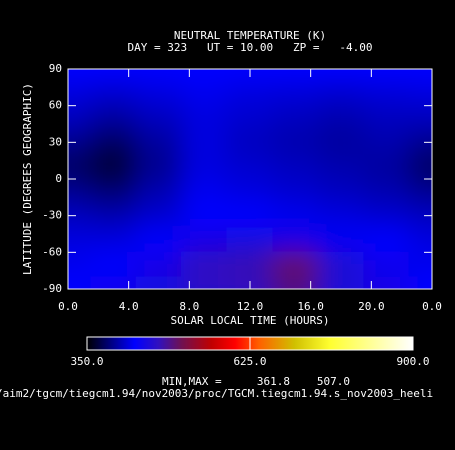  I want to click on chart-subtitle: DAY = 323 UT = 10.00 ZP = -4.00, so click(249, 47).